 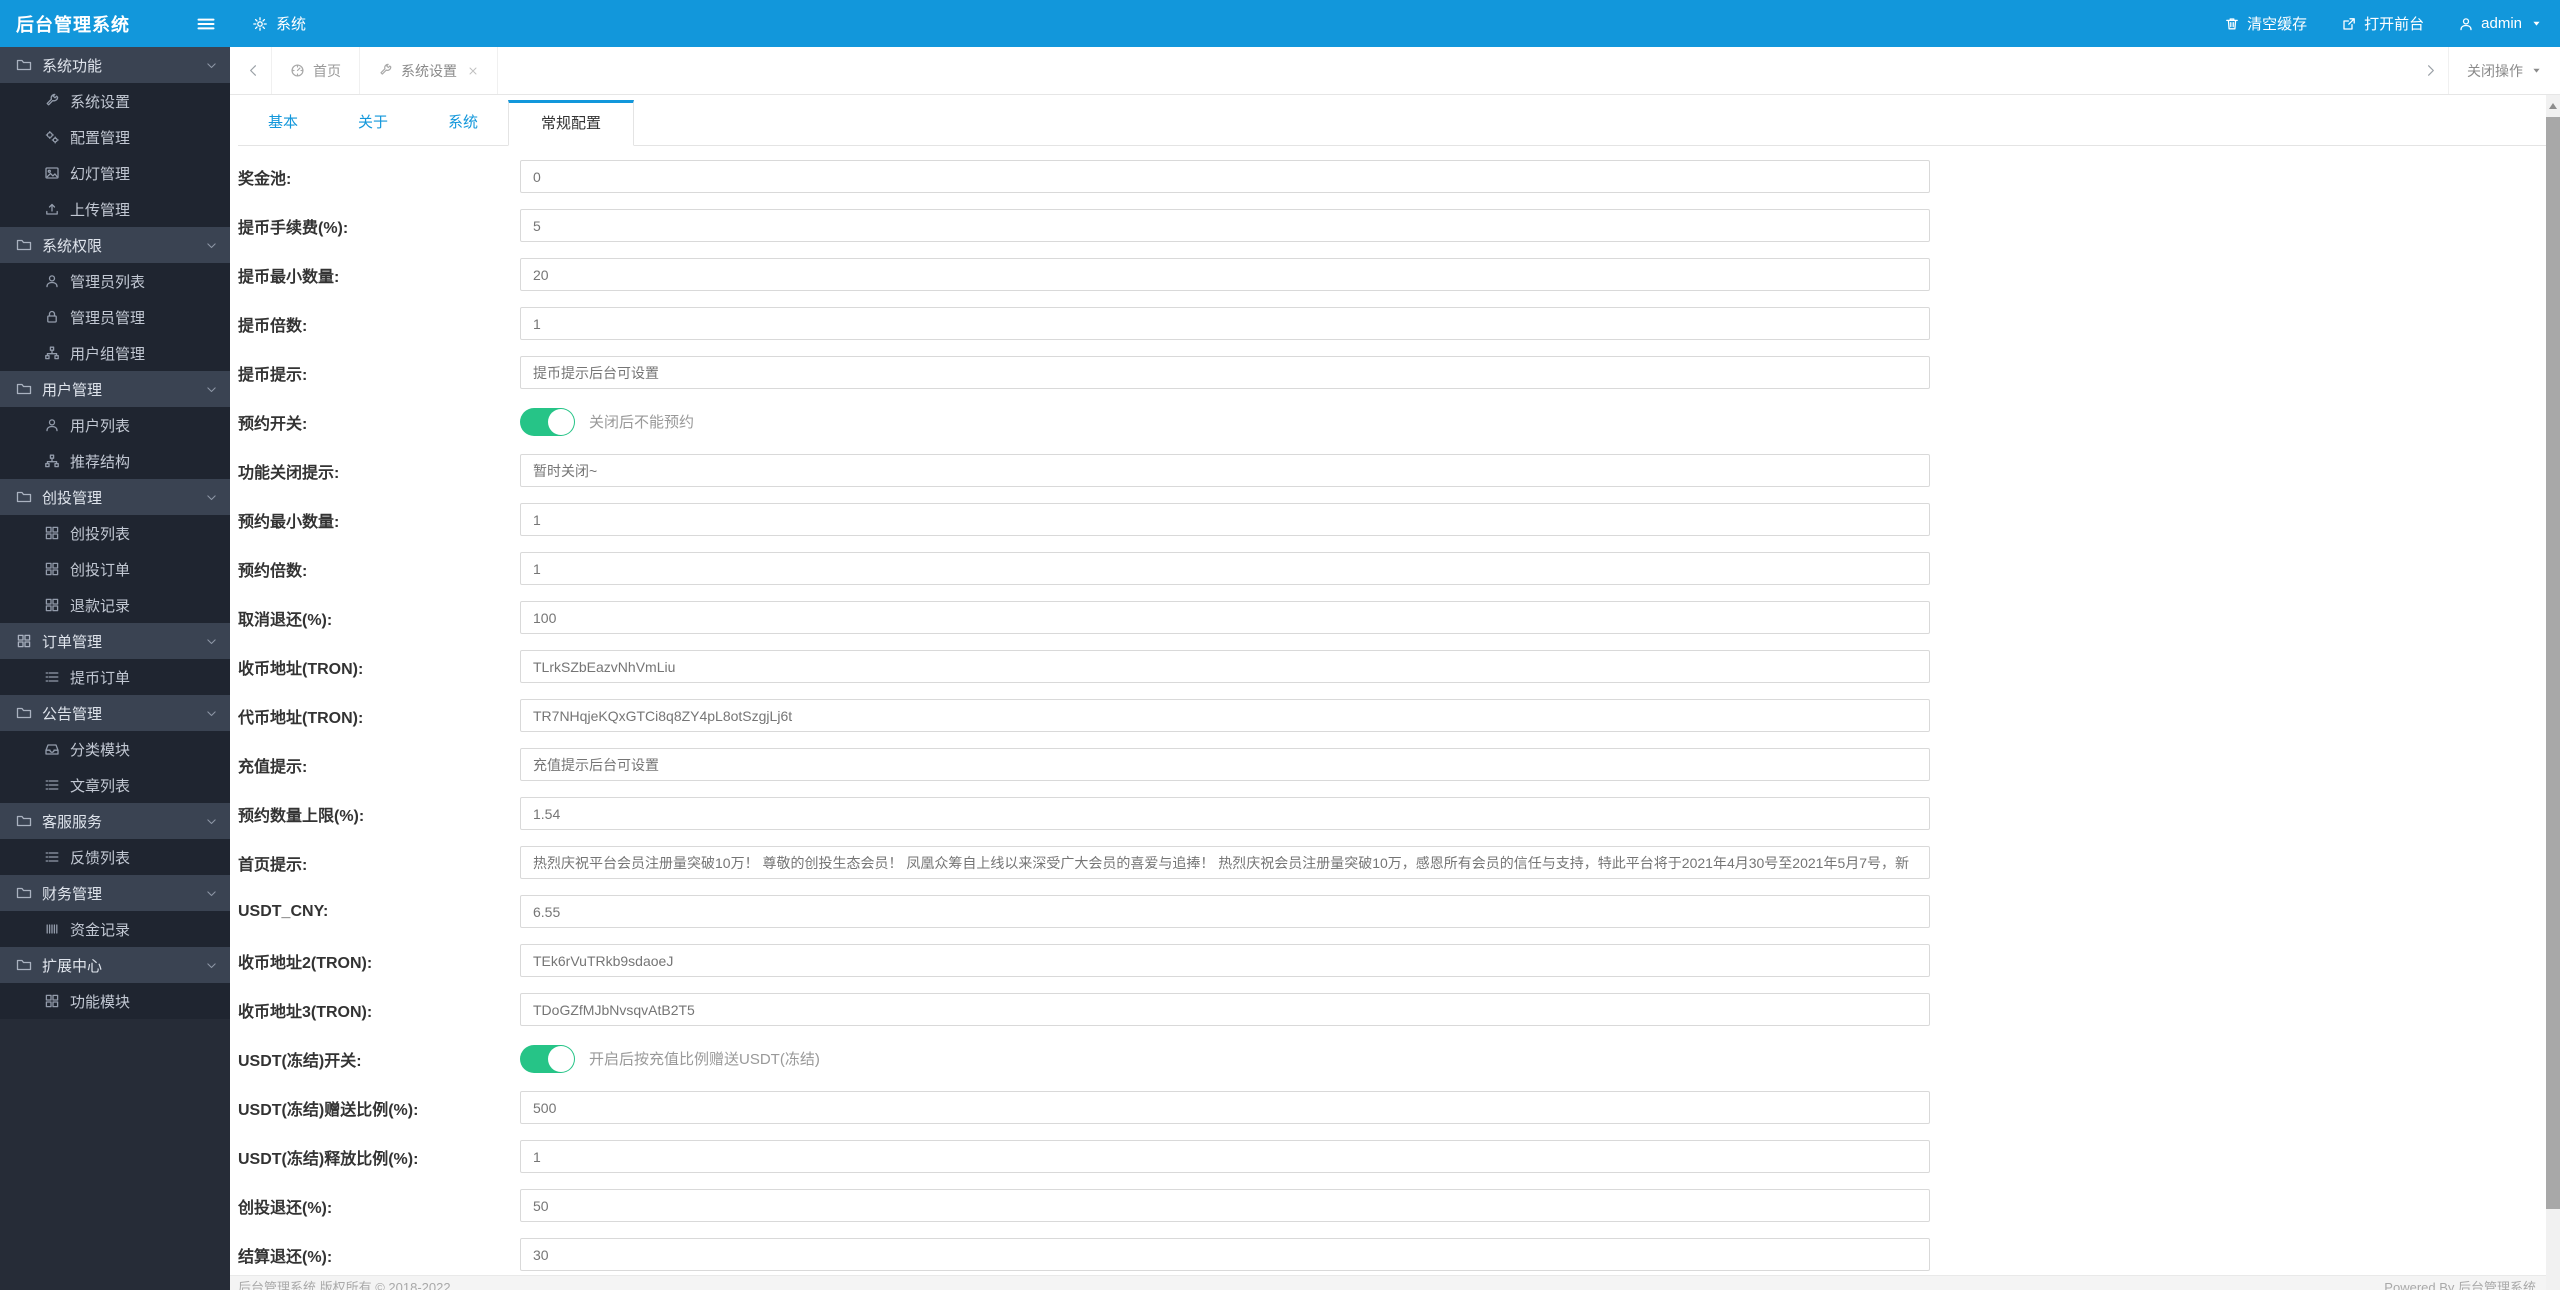 I want to click on open-frontend-button: 打开前台, so click(x=2382, y=23).